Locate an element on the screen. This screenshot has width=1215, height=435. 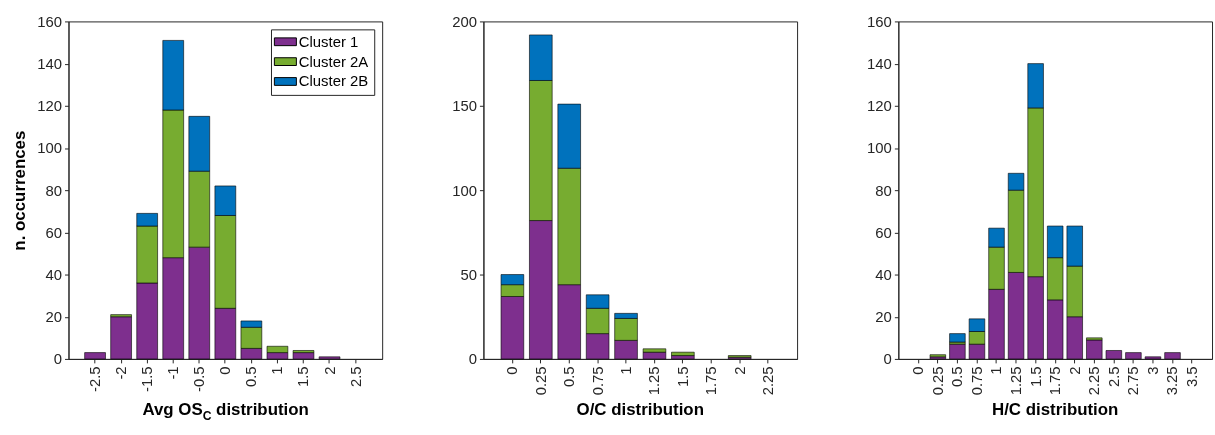
x-tick-label: 3.5 is located at coordinates (1192, 377).